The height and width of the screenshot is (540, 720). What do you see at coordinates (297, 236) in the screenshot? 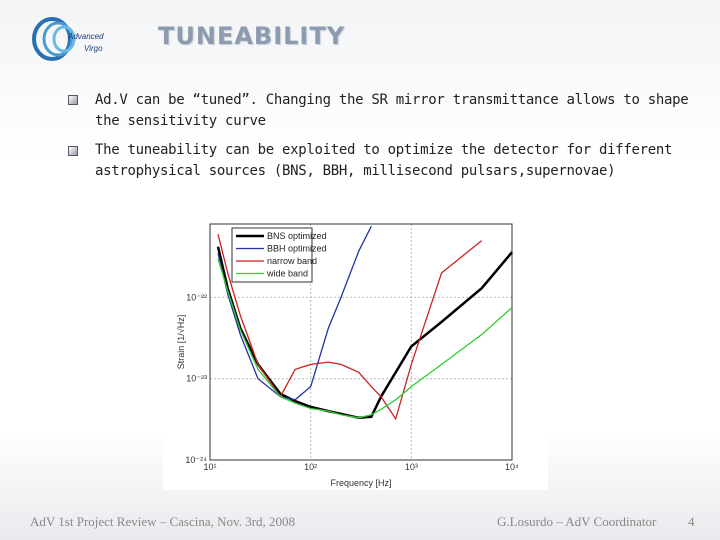
I see `legend-label: BNS optimized` at bounding box center [297, 236].